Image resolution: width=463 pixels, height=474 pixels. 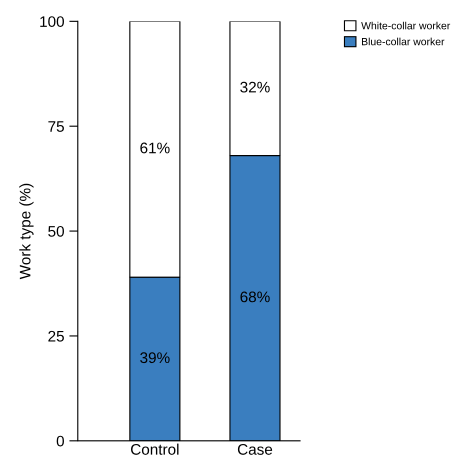 I want to click on data-label: 32%, so click(x=255, y=87).